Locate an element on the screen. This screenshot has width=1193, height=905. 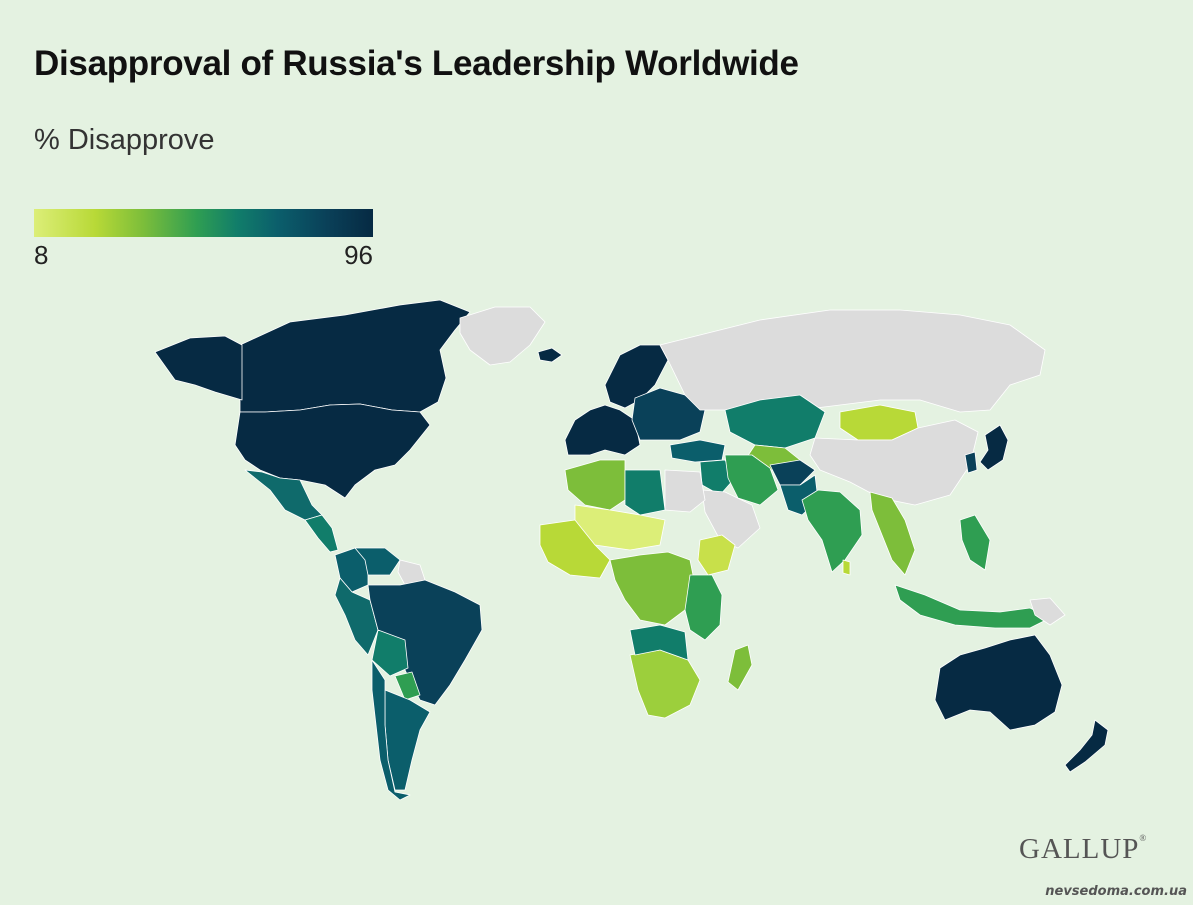
region-china is located at coordinates (894, 462).